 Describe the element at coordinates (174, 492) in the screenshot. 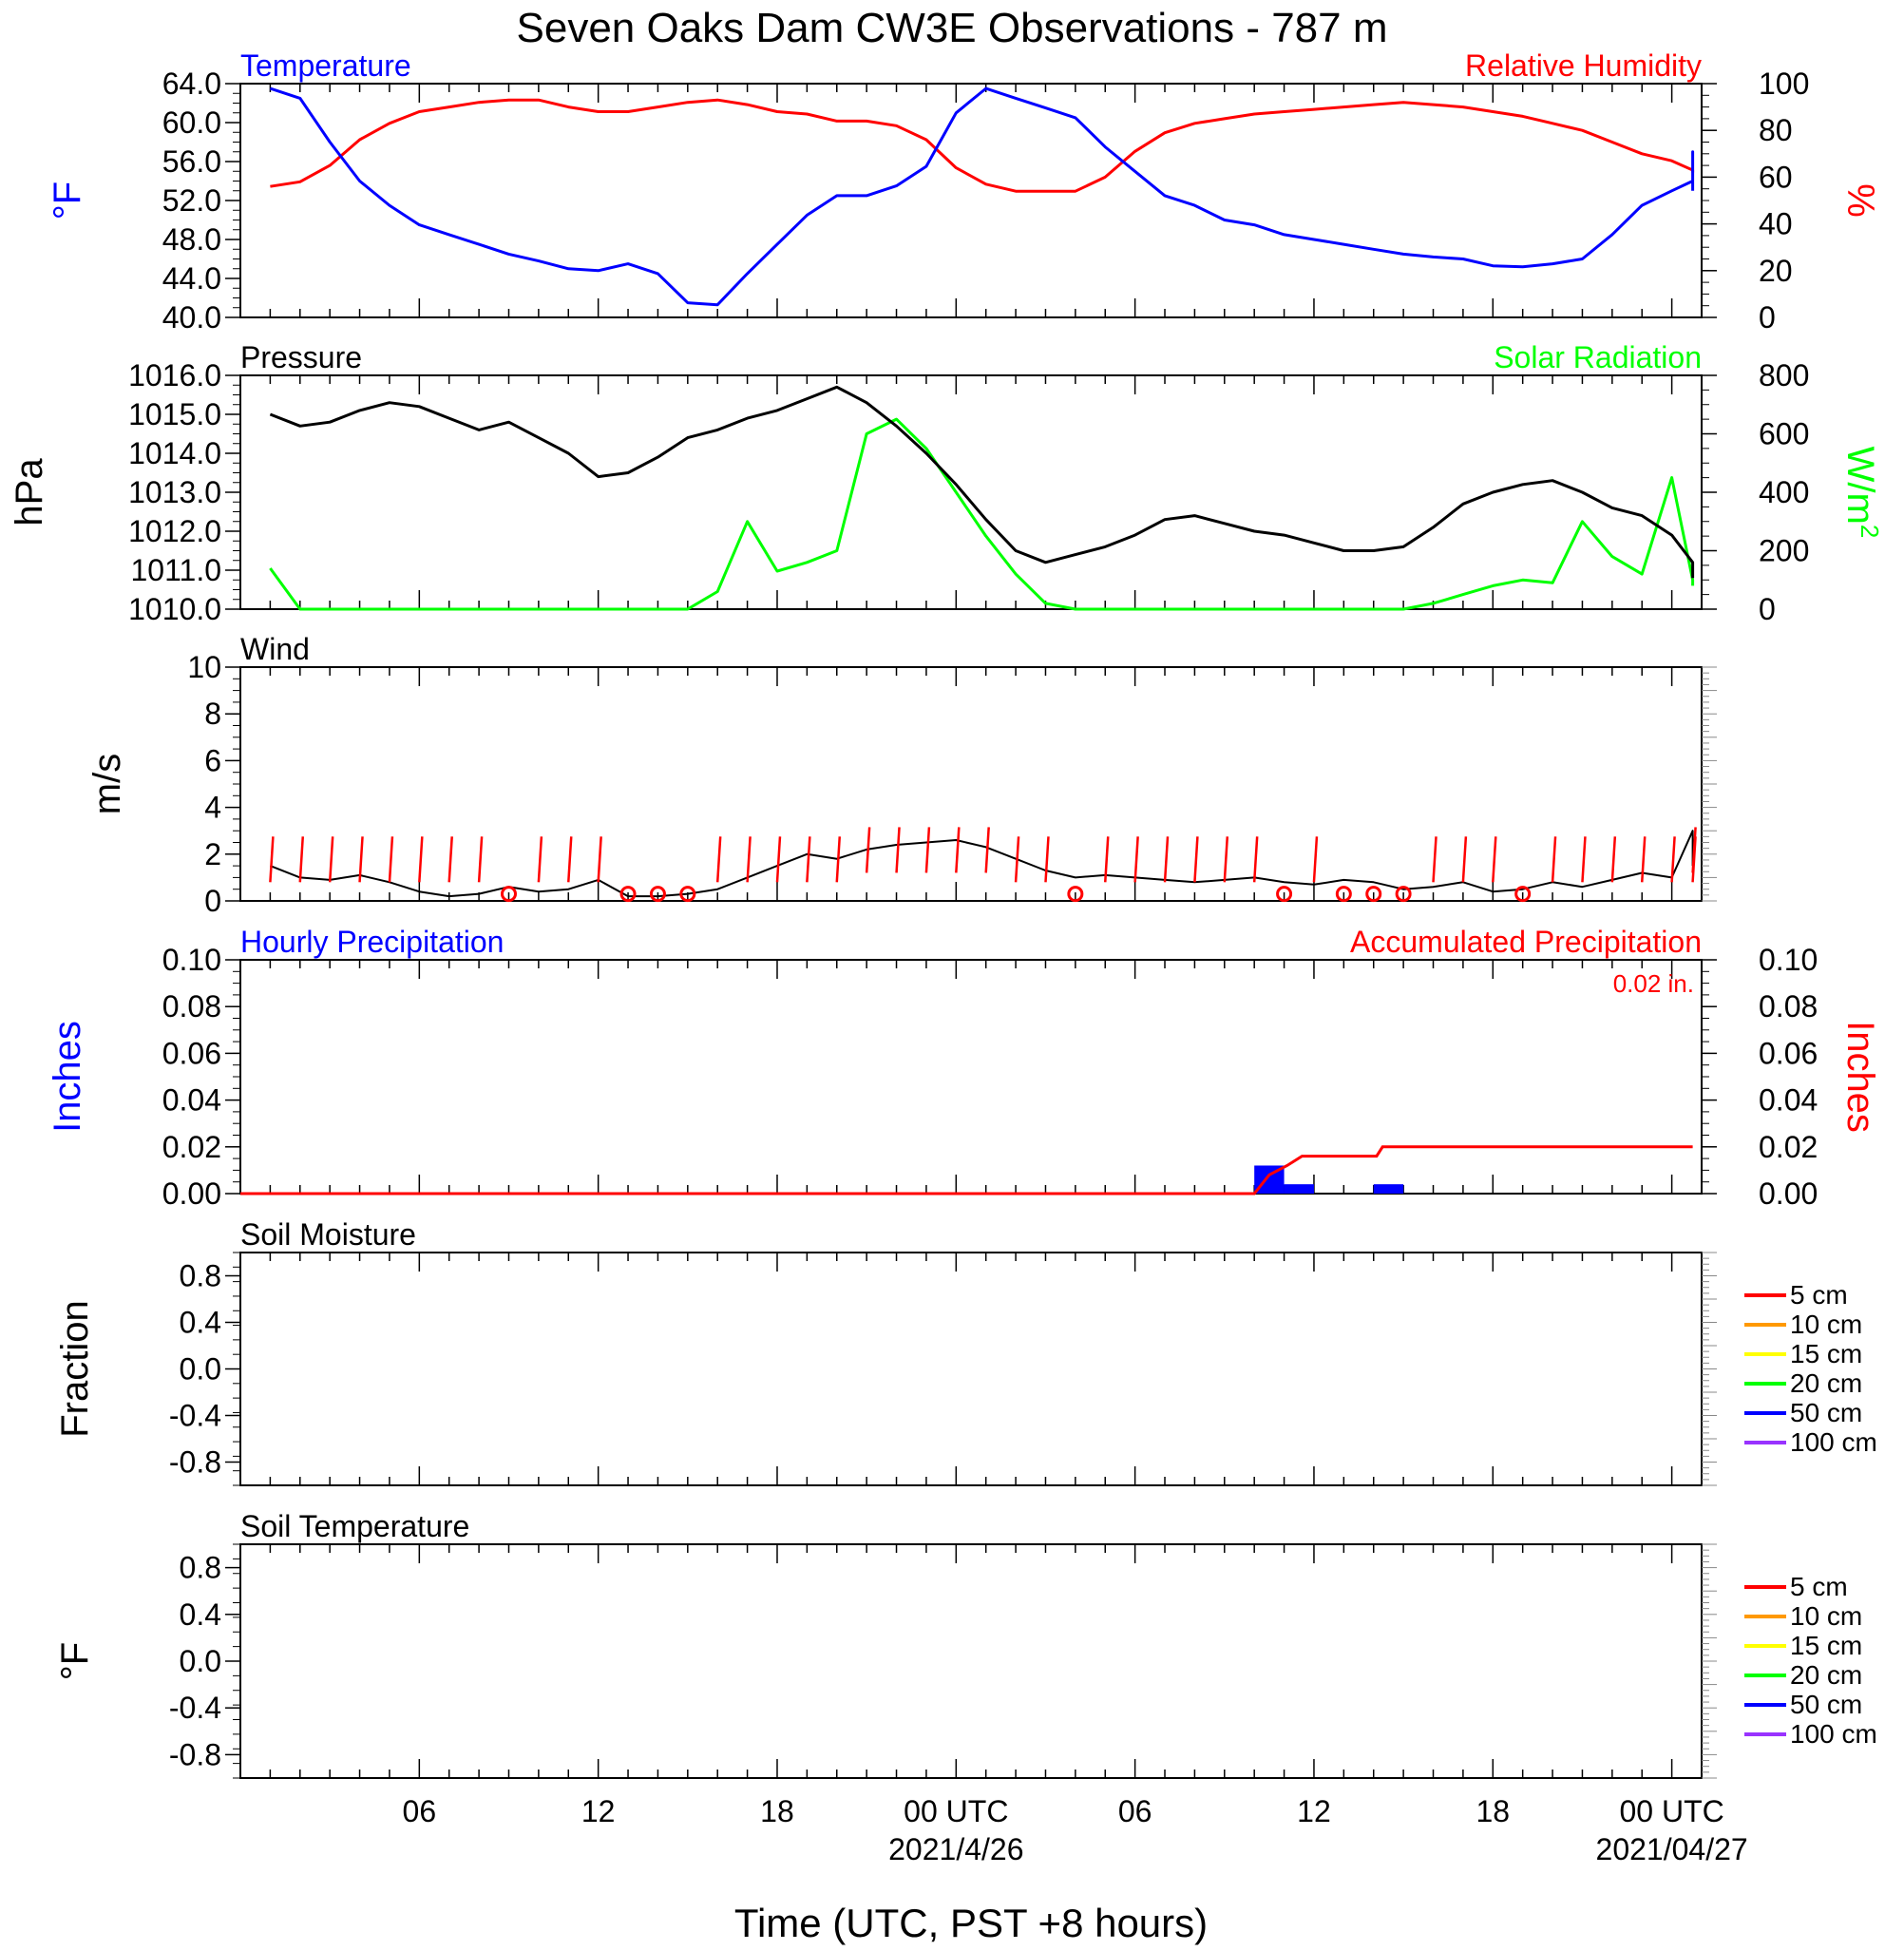

I see `pressure-tick-label: 1013.0` at that location.